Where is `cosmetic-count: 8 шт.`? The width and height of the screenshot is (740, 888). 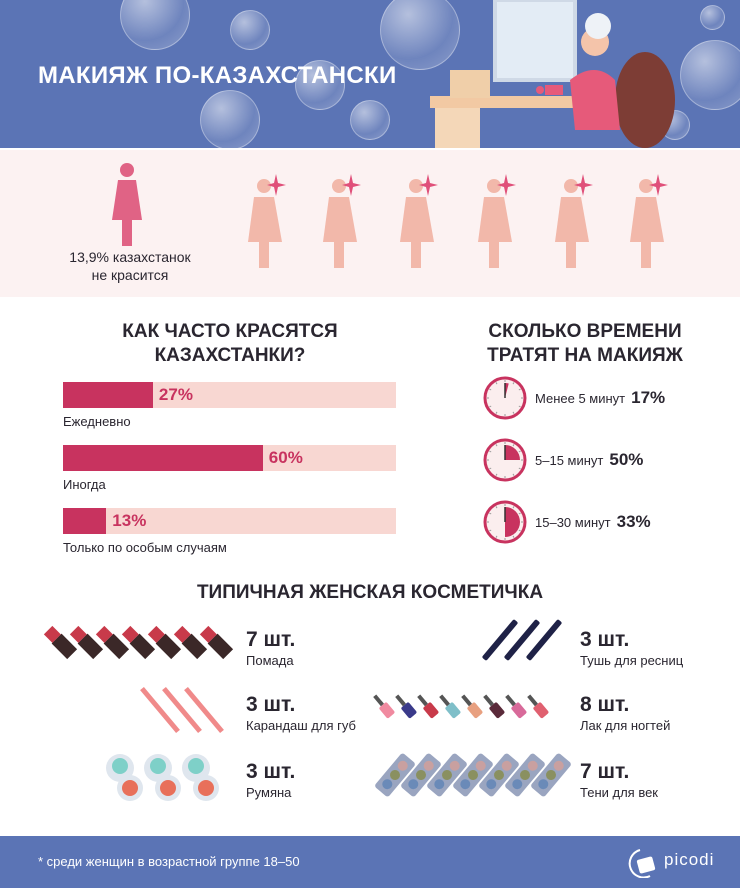
cosmetic-count: 8 шт. is located at coordinates (605, 704).